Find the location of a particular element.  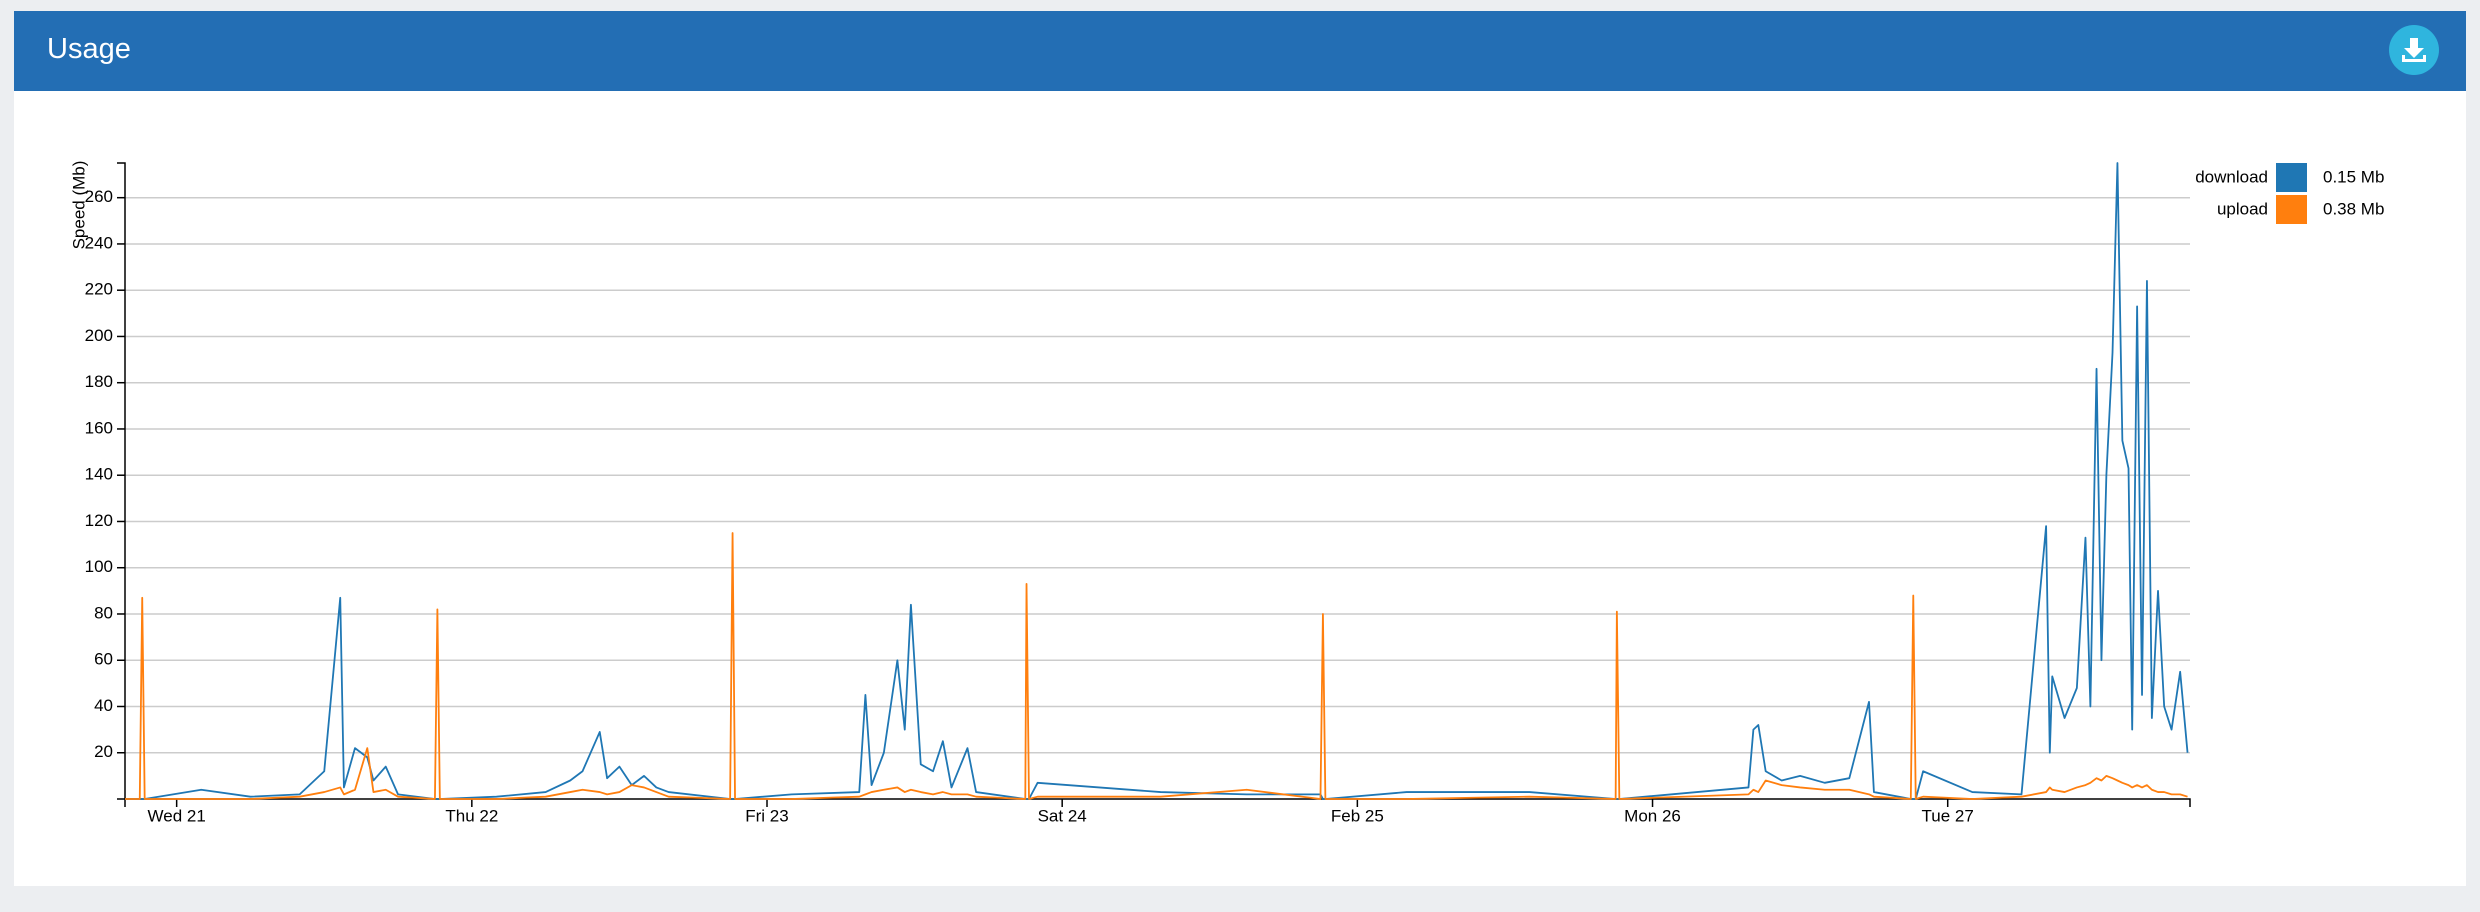

x-tick-label: Sat 24 is located at coordinates (1062, 815).